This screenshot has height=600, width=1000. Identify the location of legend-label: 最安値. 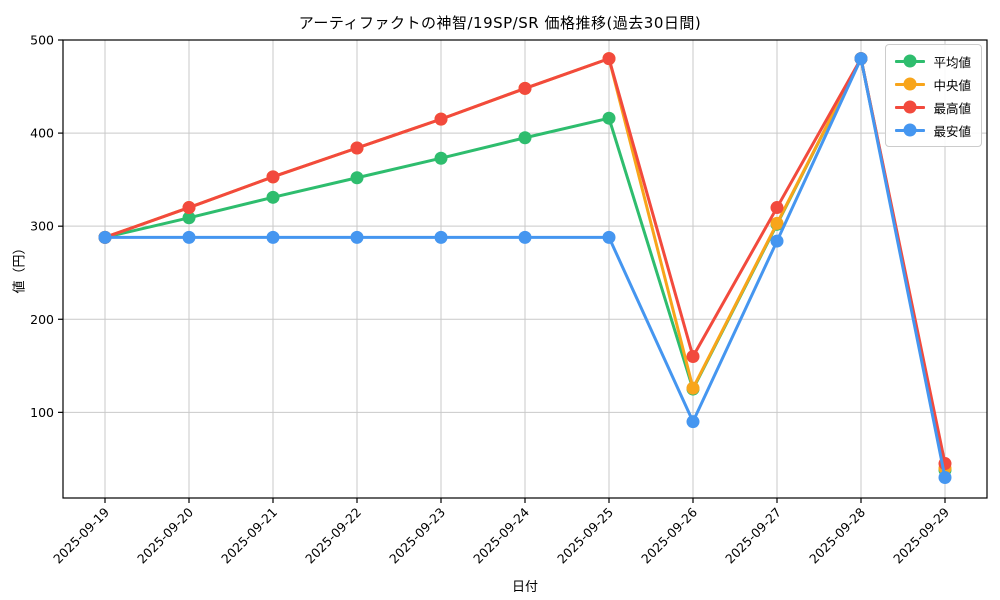
(952, 131).